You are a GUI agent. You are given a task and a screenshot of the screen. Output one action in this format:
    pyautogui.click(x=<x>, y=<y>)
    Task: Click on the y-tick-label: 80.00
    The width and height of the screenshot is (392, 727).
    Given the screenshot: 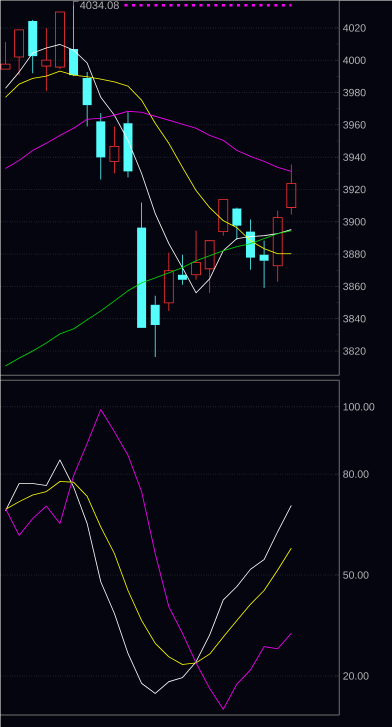 What is the action you would take?
    pyautogui.click(x=355, y=474)
    